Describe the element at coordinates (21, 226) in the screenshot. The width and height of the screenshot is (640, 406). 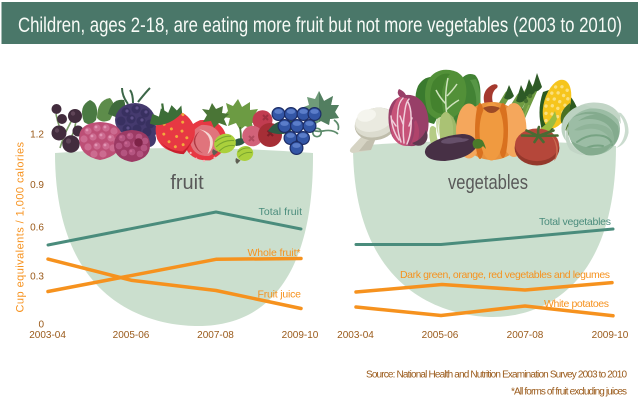
I see `svg-text:Cup equivalents / 1,000 calori: Cup equivalents / 1,000 calories` at that location.